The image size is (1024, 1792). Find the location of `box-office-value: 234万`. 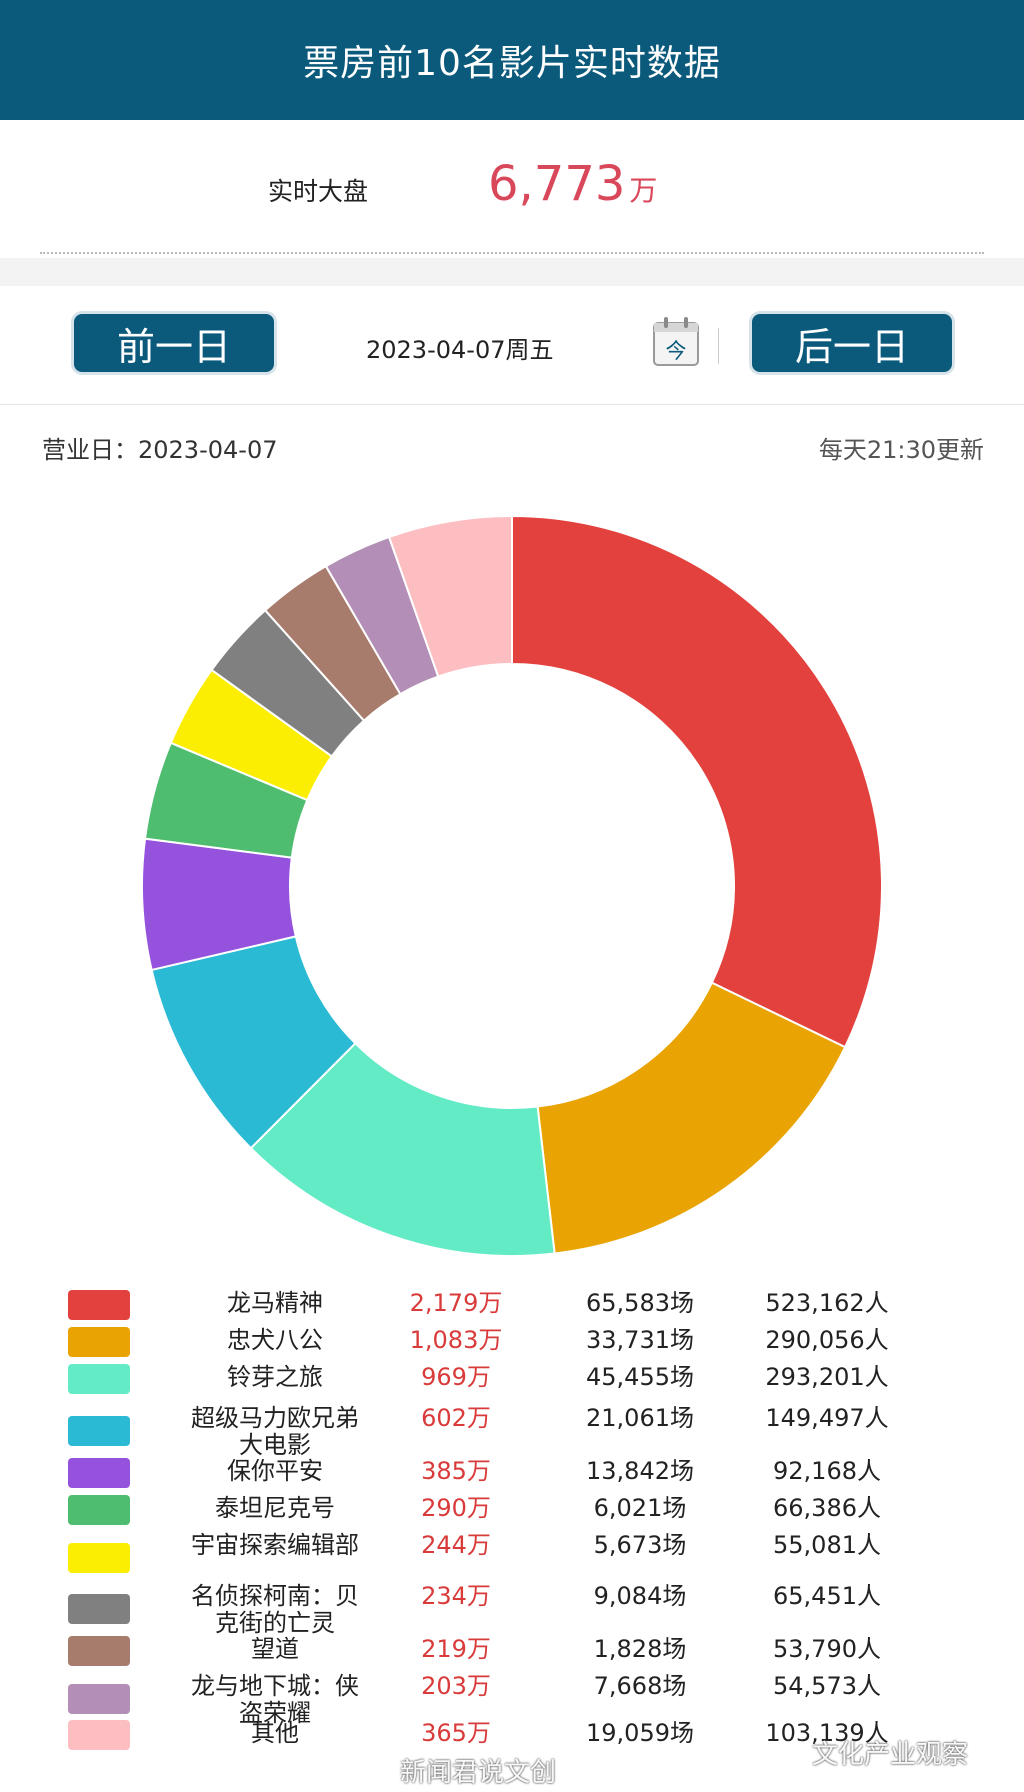

box-office-value: 234万 is located at coordinates (456, 1596).